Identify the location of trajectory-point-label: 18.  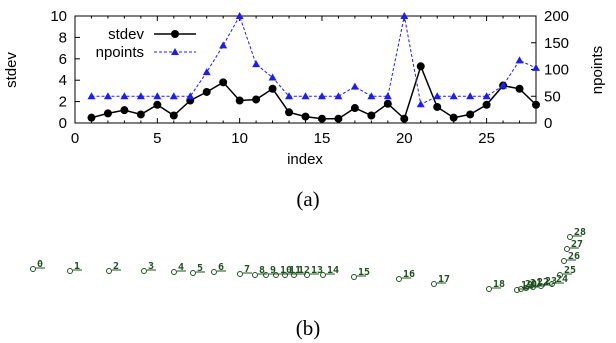
(499, 284).